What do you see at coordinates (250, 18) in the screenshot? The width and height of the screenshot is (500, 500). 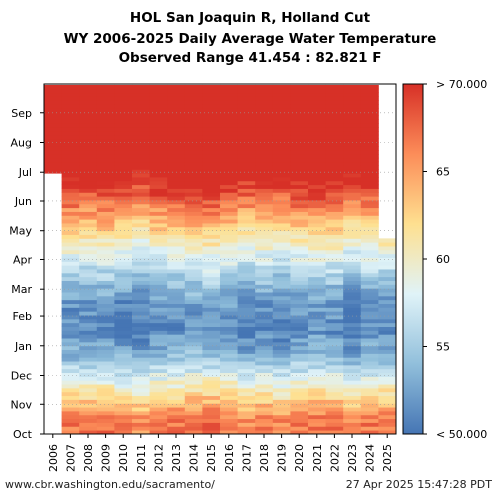 I see `chart-title-line1: HOL San Joaquin R, Holland Cut` at bounding box center [250, 18].